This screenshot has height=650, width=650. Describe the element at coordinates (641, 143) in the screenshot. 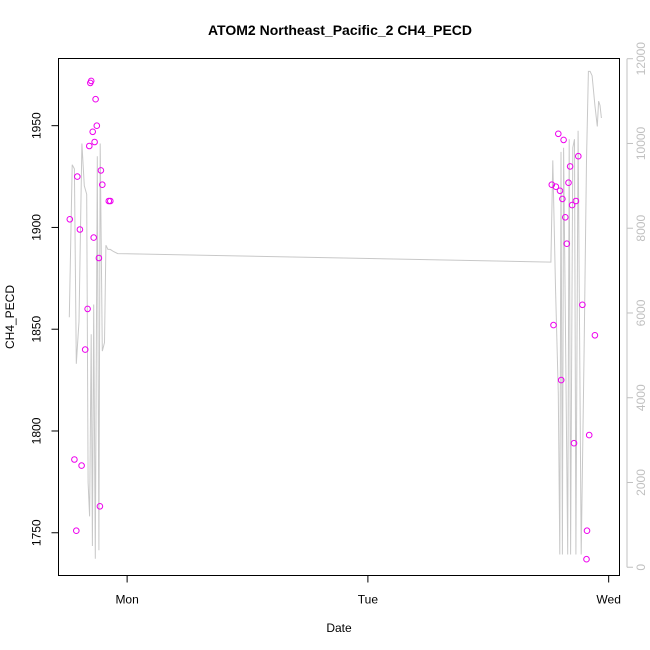

I see `y2-tick-label: 10000` at that location.